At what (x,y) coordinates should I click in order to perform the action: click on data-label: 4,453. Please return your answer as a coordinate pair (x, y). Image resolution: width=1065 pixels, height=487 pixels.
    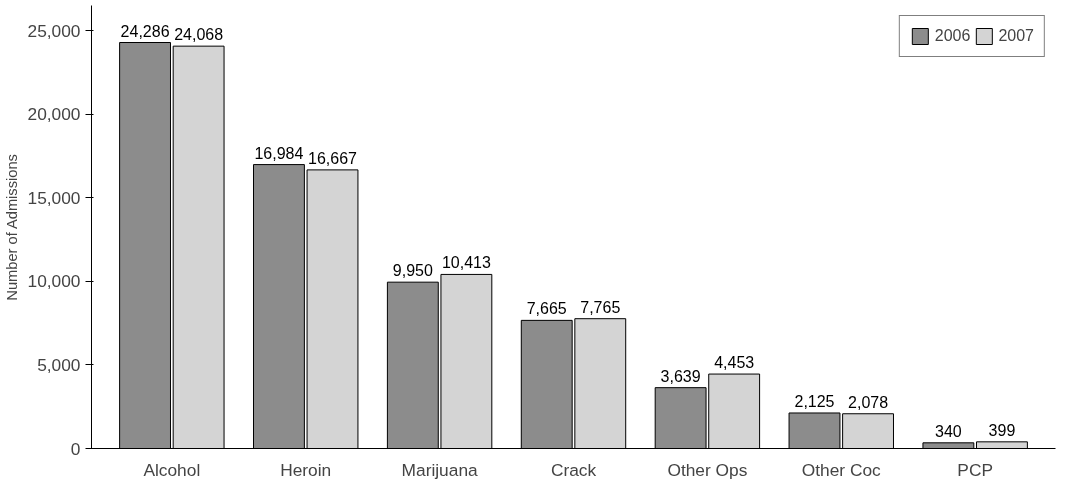
    Looking at the image, I should click on (734, 363).